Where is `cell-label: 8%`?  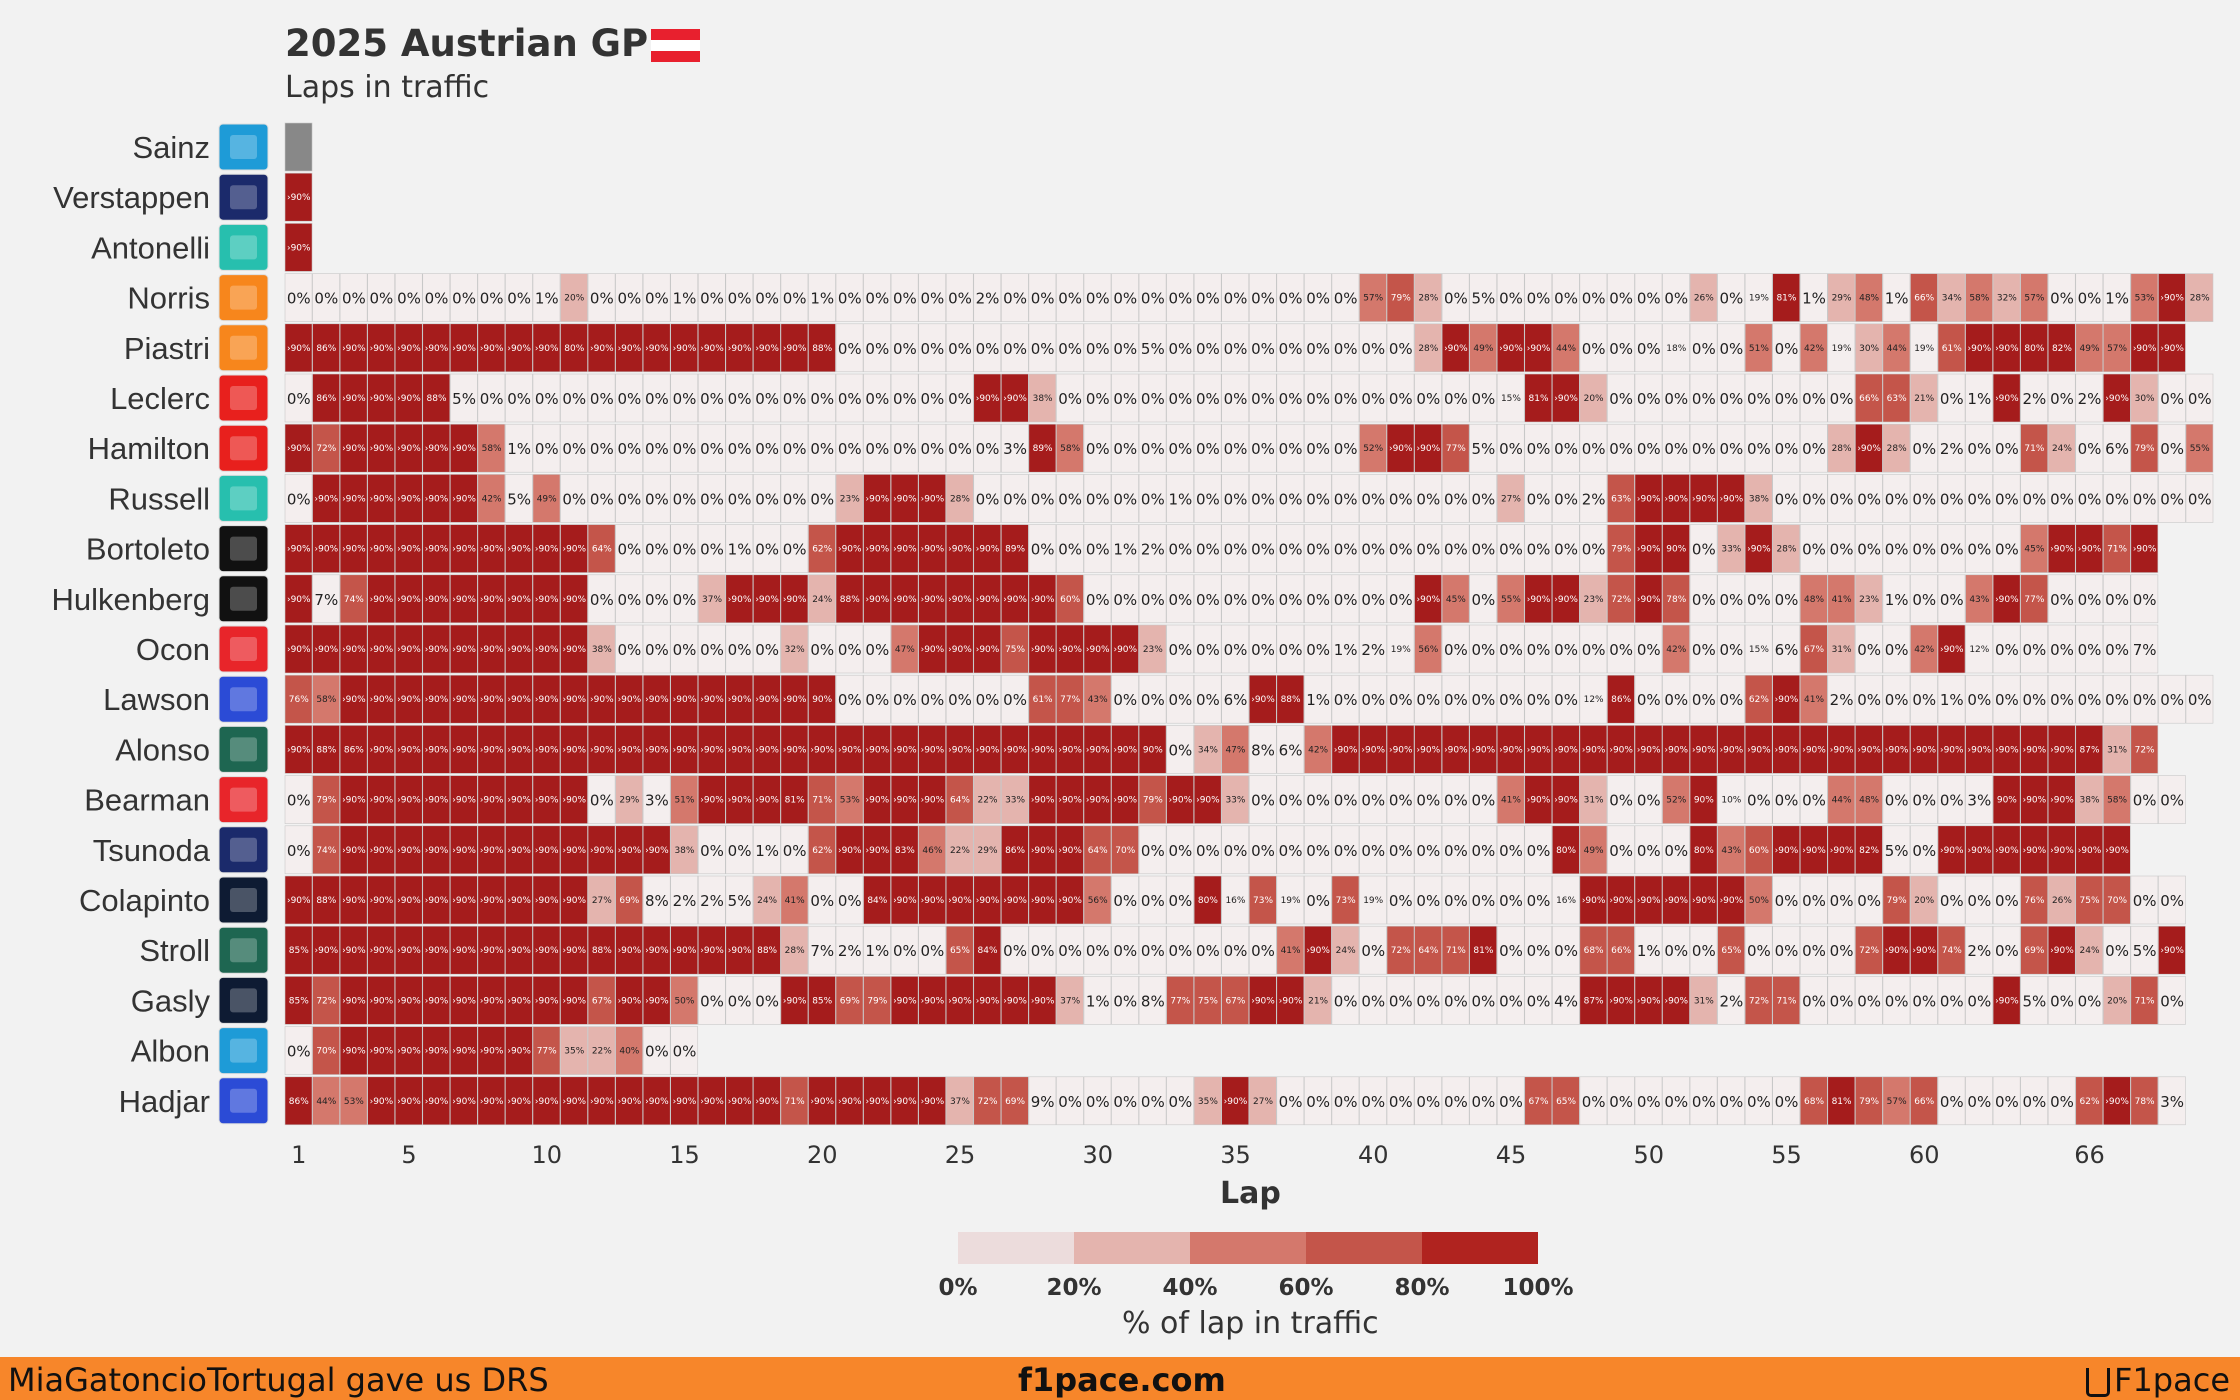
cell-label: 8% is located at coordinates (1263, 750).